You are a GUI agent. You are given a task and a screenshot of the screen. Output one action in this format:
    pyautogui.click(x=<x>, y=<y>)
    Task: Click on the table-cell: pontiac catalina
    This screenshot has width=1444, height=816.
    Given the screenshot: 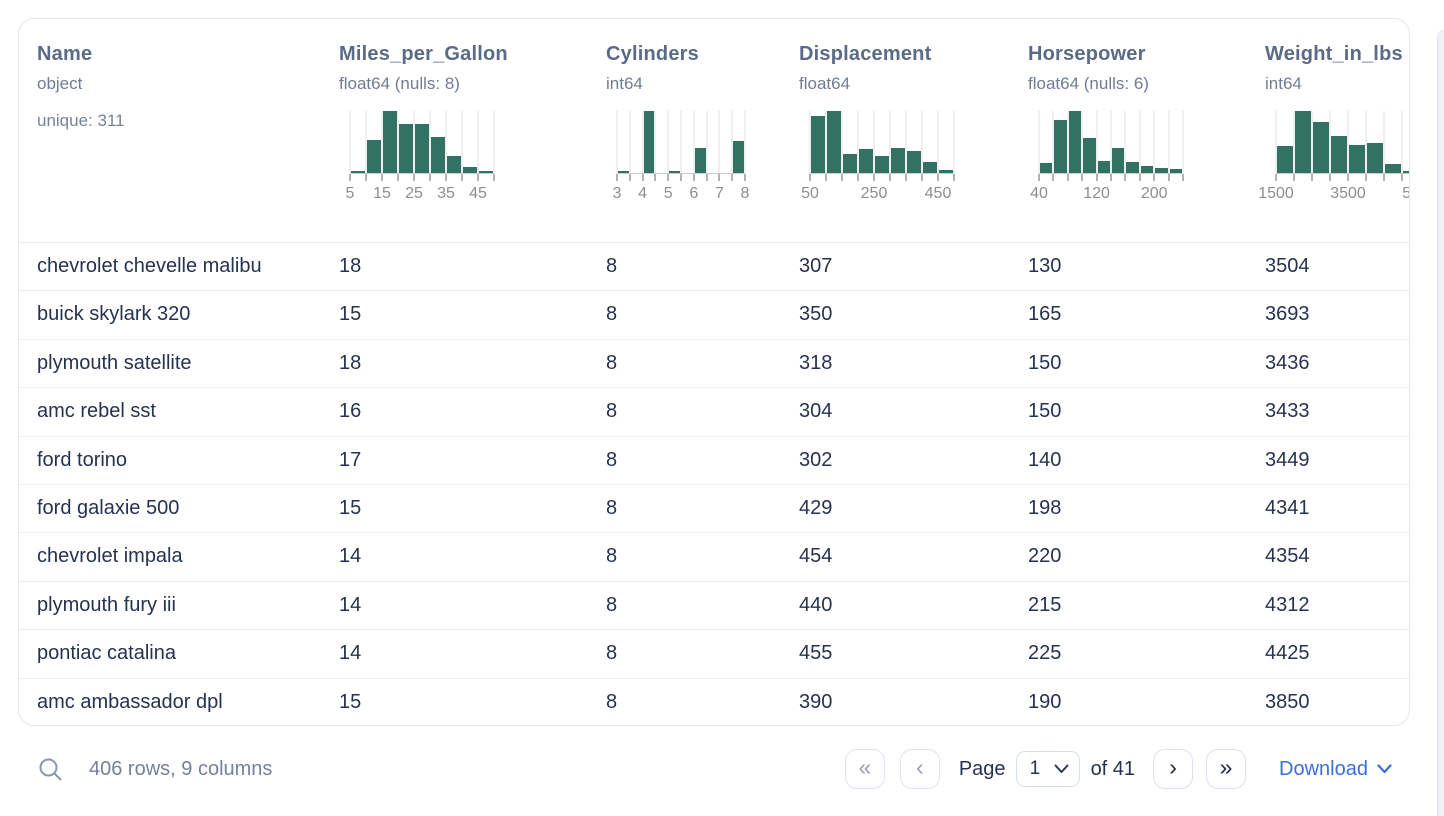 What is the action you would take?
    pyautogui.click(x=106, y=653)
    